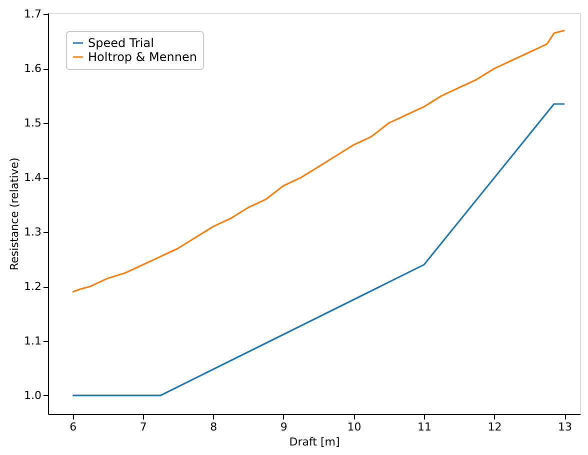 The height and width of the screenshot is (455, 588). What do you see at coordinates (33, 287) in the screenshot?
I see `y-tick-label: 1.2` at bounding box center [33, 287].